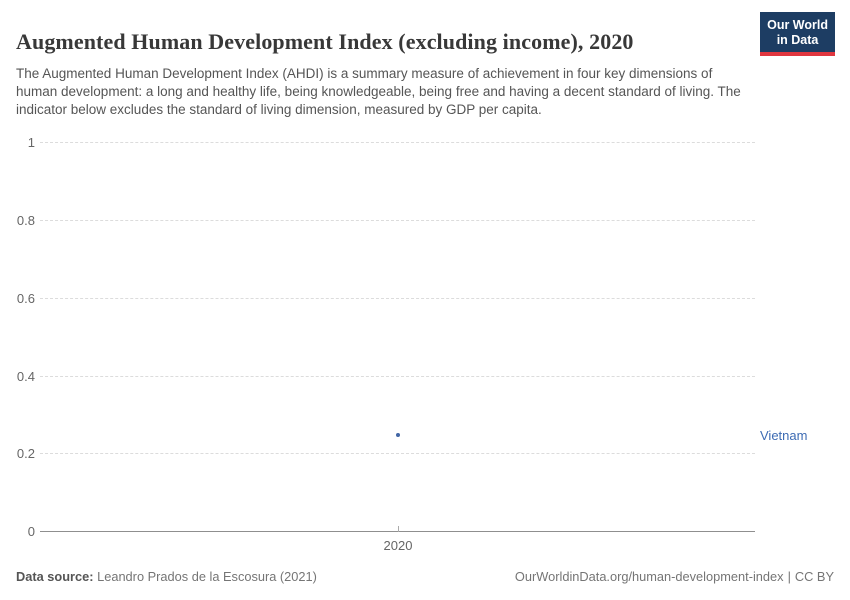 The height and width of the screenshot is (600, 850). Describe the element at coordinates (784, 435) in the screenshot. I see `entity-label-vietnam: Vietnam` at that location.